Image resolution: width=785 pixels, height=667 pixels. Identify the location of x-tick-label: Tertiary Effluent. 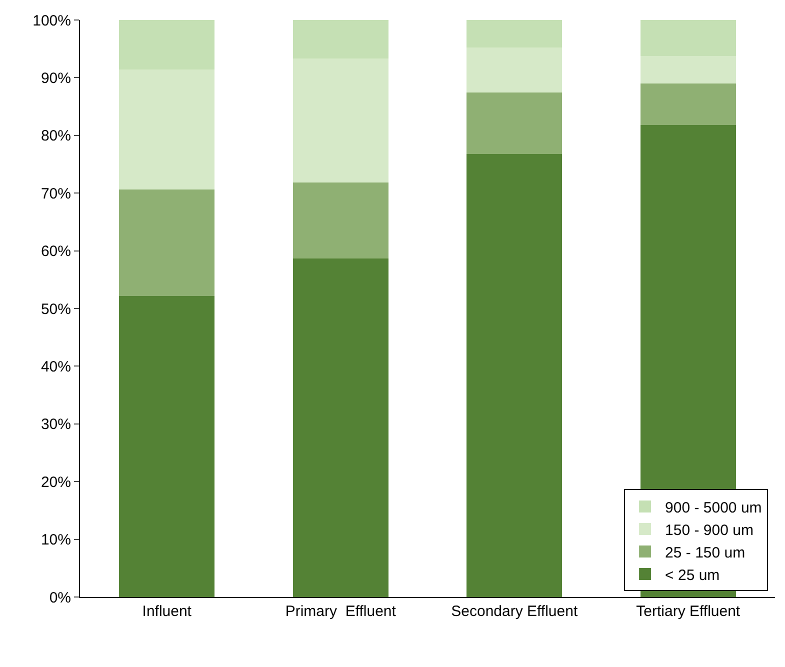
(688, 611).